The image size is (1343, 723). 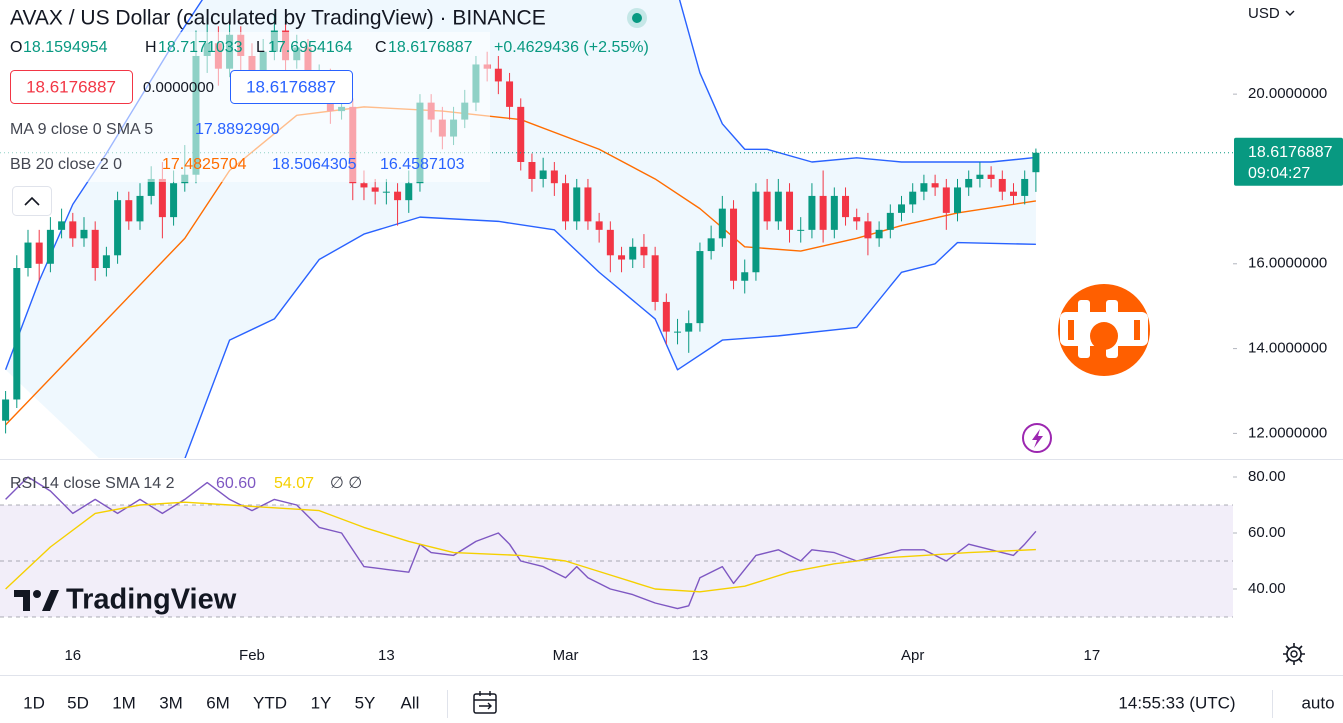 What do you see at coordinates (124, 702) in the screenshot?
I see `range-button: 1M` at bounding box center [124, 702].